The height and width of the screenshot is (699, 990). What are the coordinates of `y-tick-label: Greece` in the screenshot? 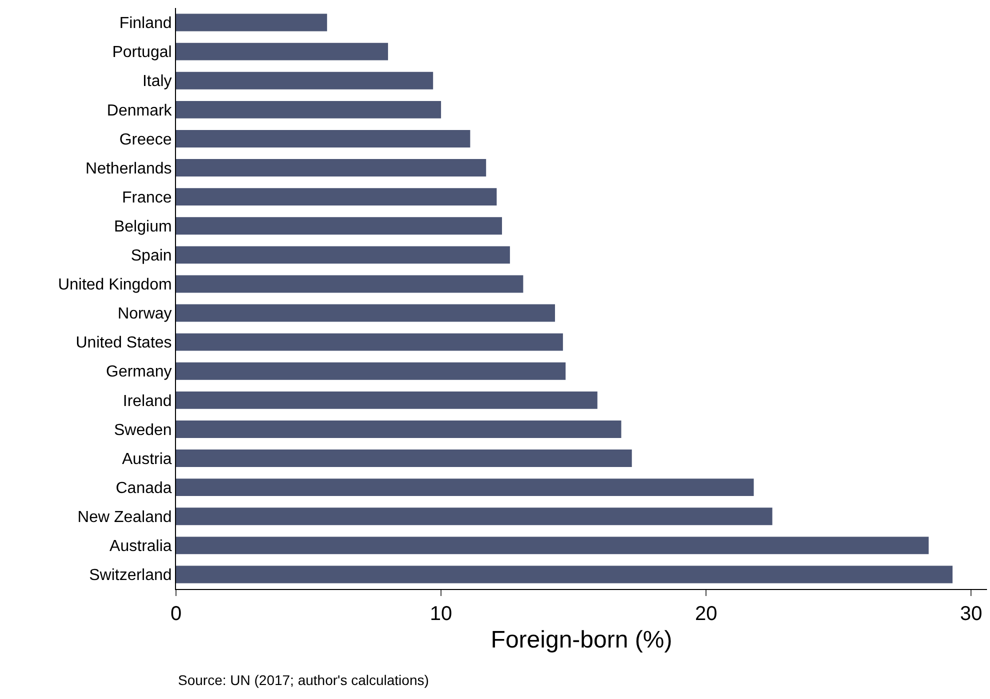 It's located at (145, 139).